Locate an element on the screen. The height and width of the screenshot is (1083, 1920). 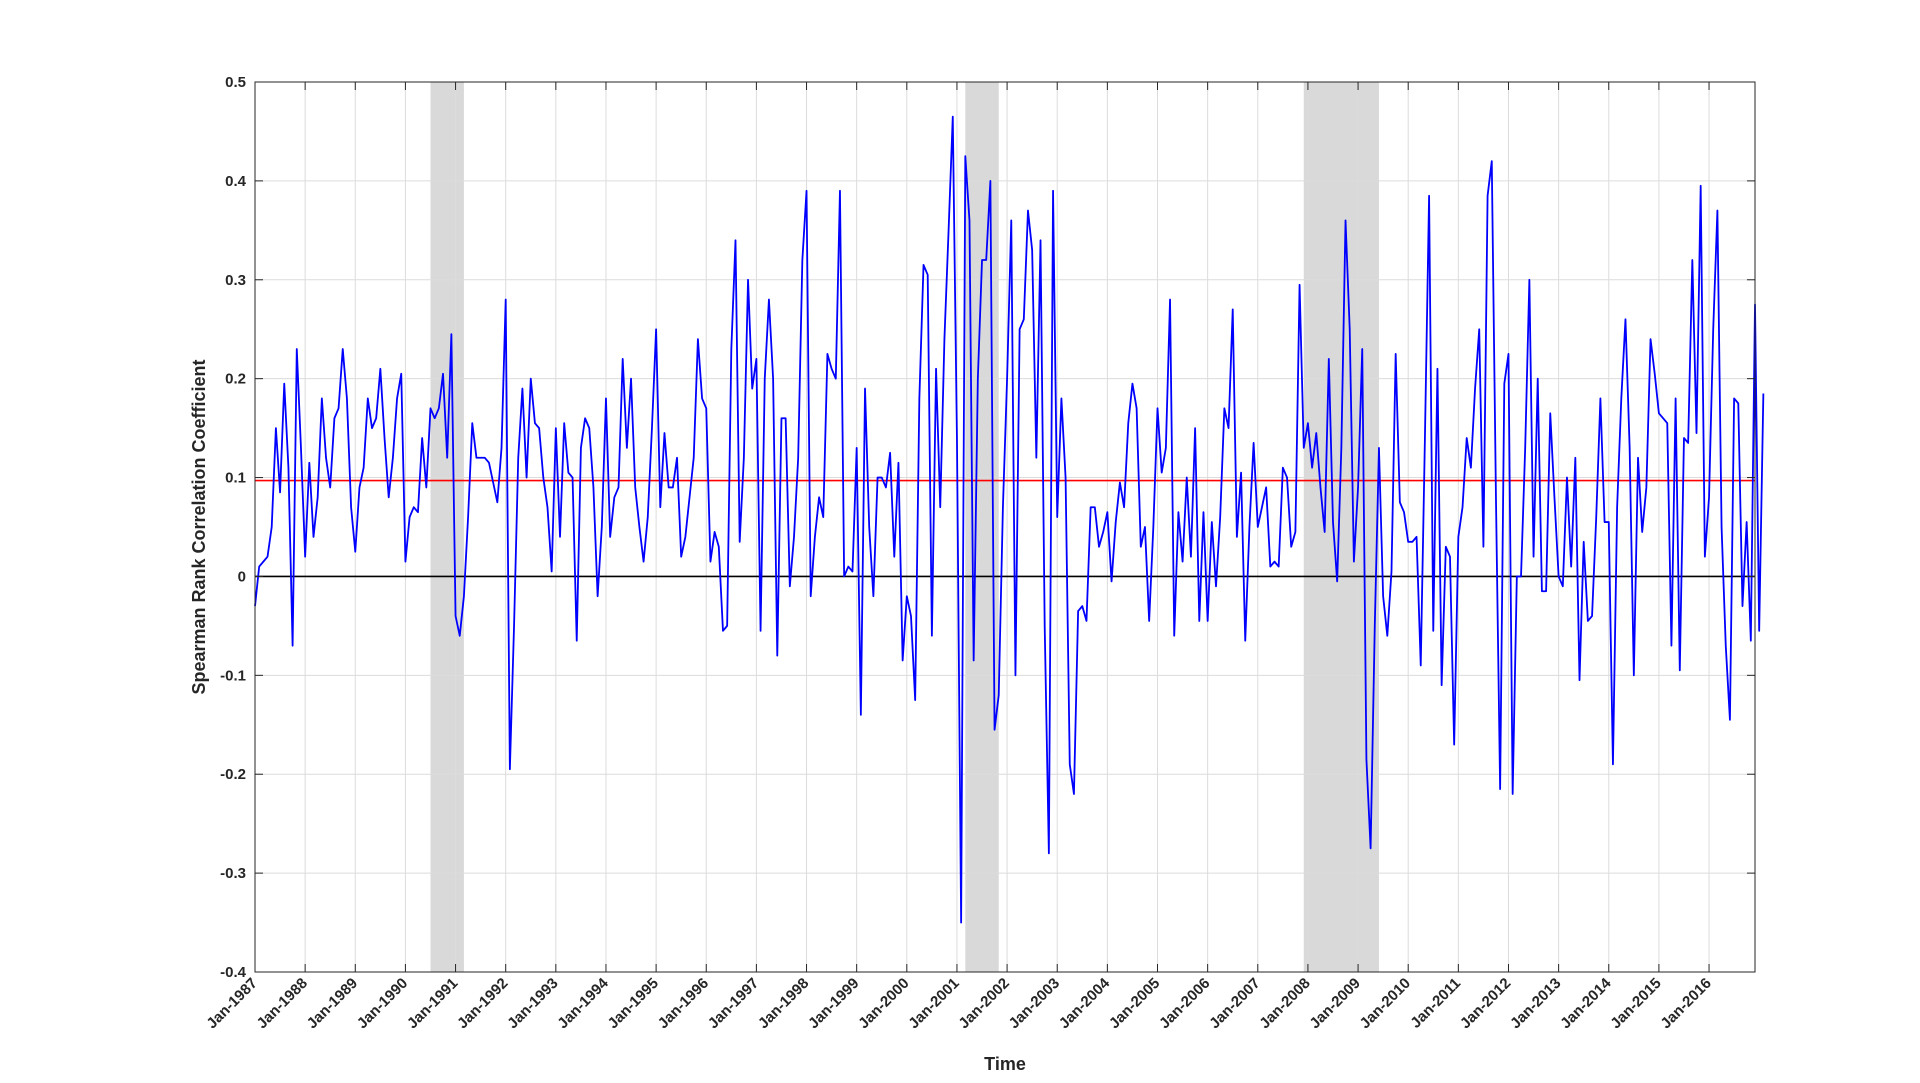
reference-lines is located at coordinates (1005, 528).